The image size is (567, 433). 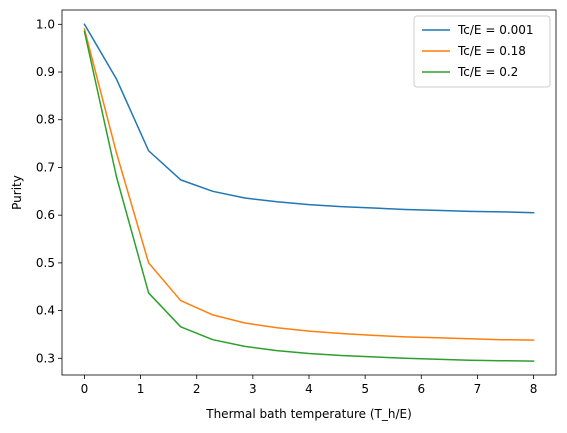 I want to click on x-tick-label: 0, so click(x=85, y=389).